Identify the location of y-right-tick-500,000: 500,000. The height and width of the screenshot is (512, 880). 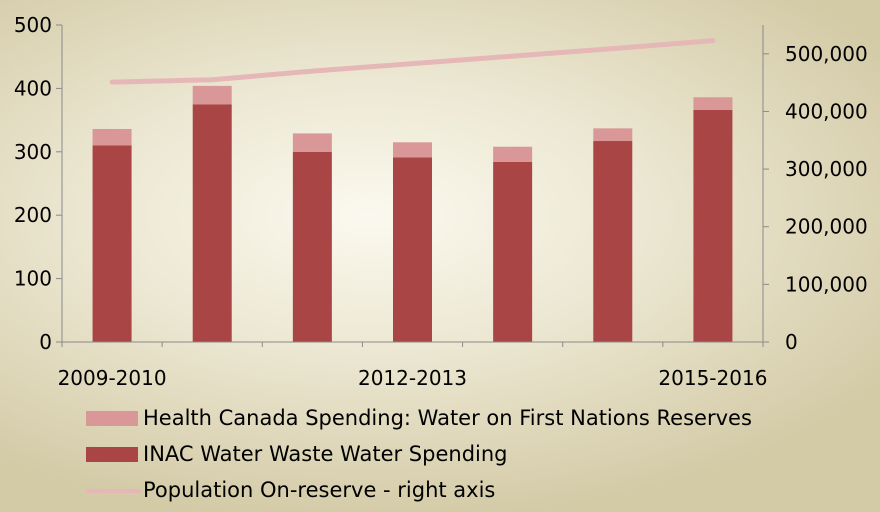
(826, 54).